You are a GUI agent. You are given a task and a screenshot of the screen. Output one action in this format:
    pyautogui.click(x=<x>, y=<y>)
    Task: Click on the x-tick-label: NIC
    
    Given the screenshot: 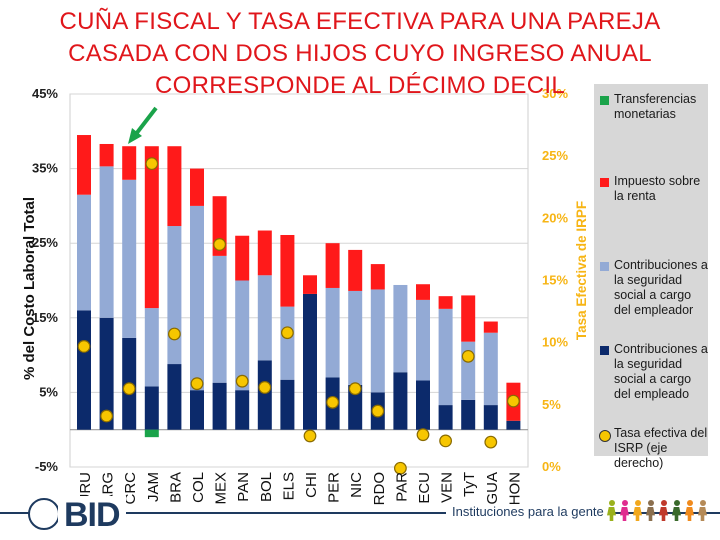 What is the action you would take?
    pyautogui.click(x=356, y=485)
    